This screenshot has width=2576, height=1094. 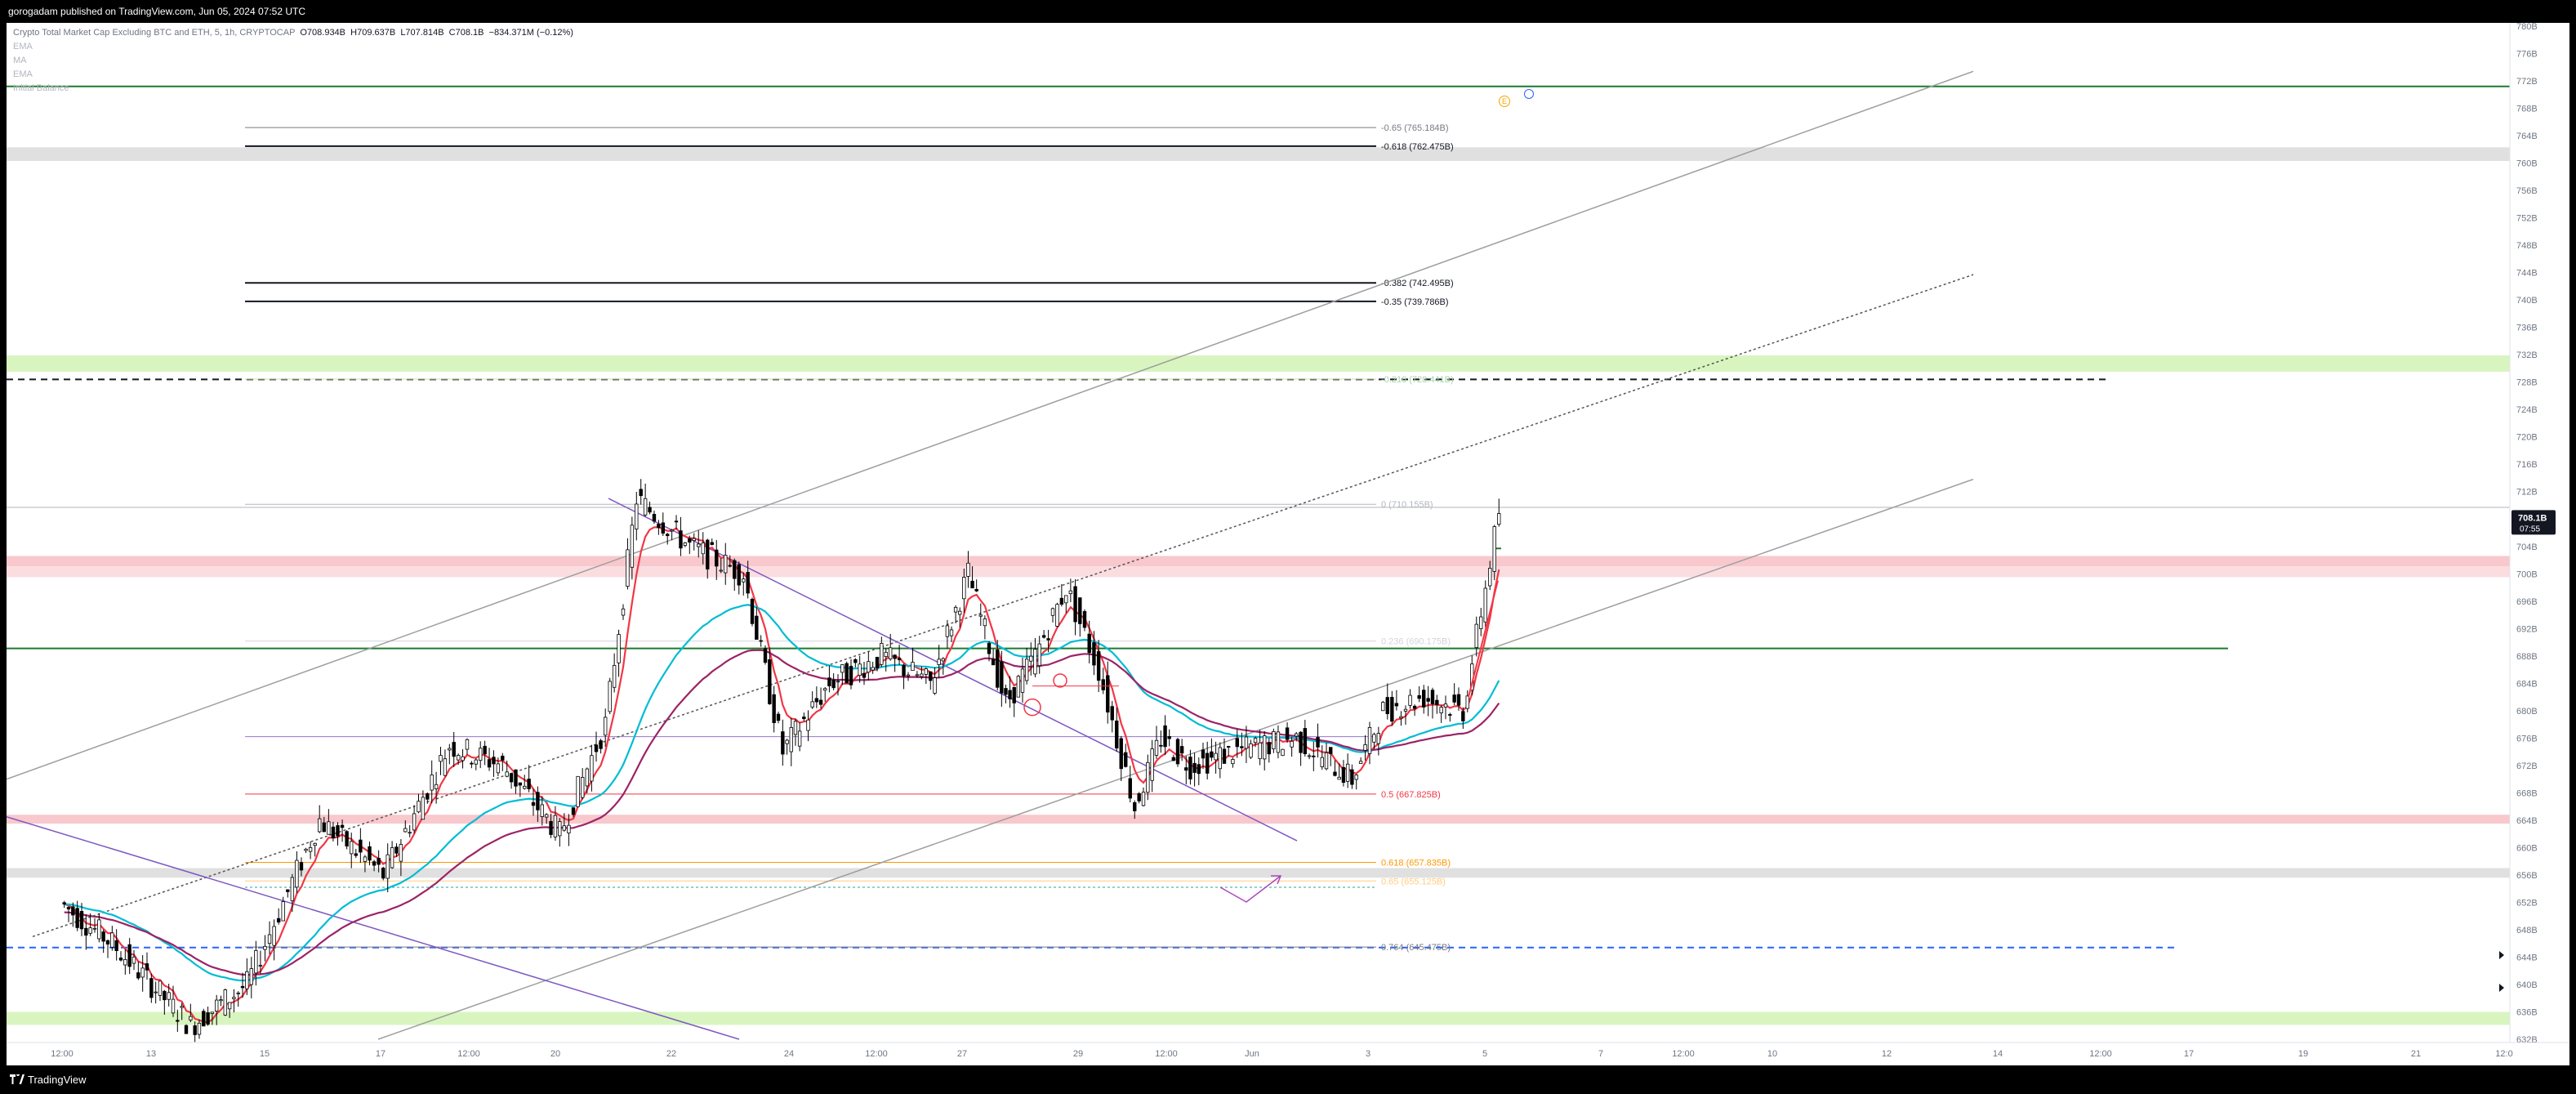 What do you see at coordinates (1250, 889) in the screenshot?
I see `projection-arrow` at bounding box center [1250, 889].